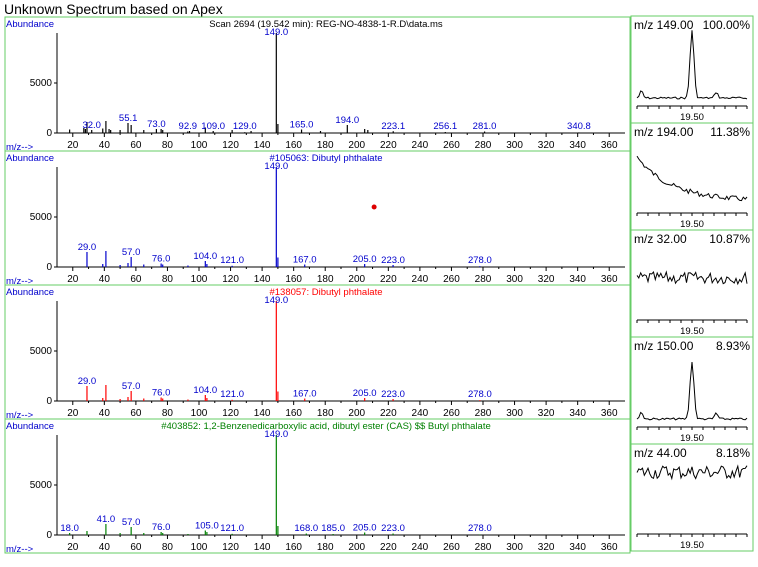  What do you see at coordinates (113, 9) in the screenshot?
I see `app-title: Unknown Spectrum based on Apex` at bounding box center [113, 9].